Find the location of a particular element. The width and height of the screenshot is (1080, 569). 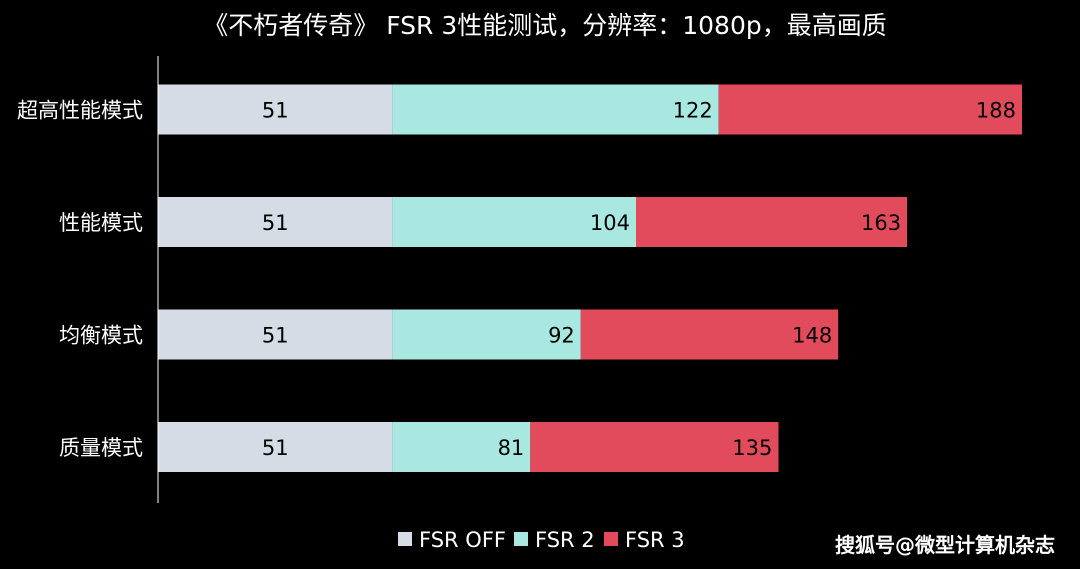

data-label-fsr-off-0: 51 is located at coordinates (275, 111).